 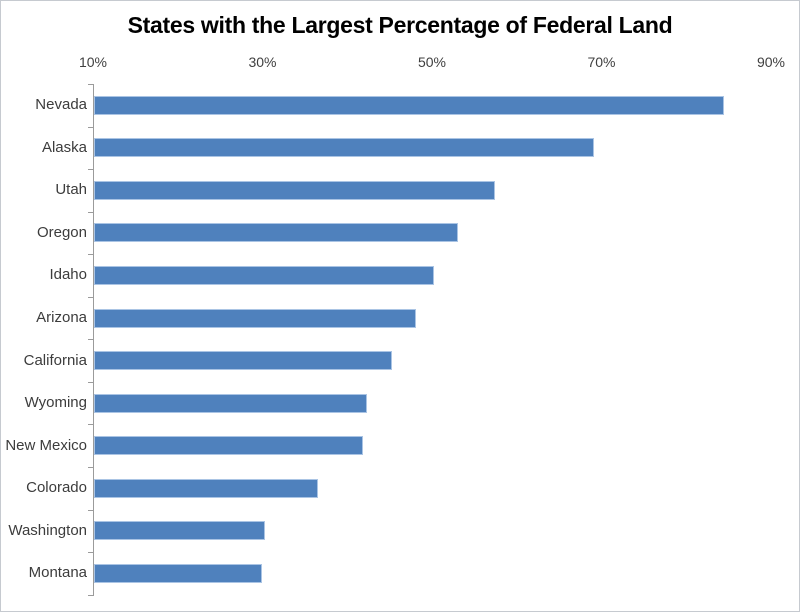 I want to click on category-label-montana: Montana, so click(x=57, y=572).